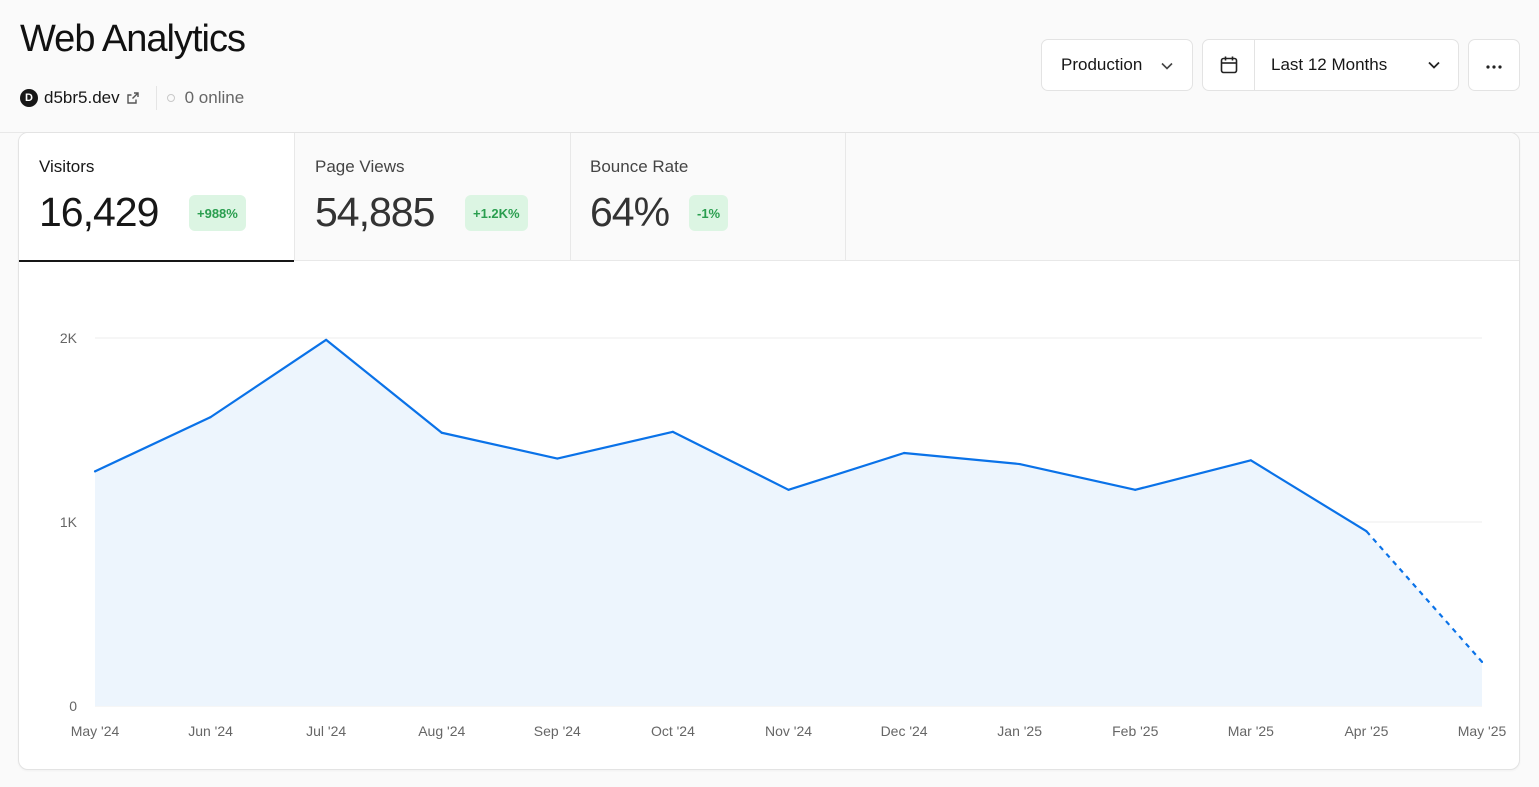 The height and width of the screenshot is (787, 1539). Describe the element at coordinates (326, 731) in the screenshot. I see `x-tick-label: Jul '24` at that location.